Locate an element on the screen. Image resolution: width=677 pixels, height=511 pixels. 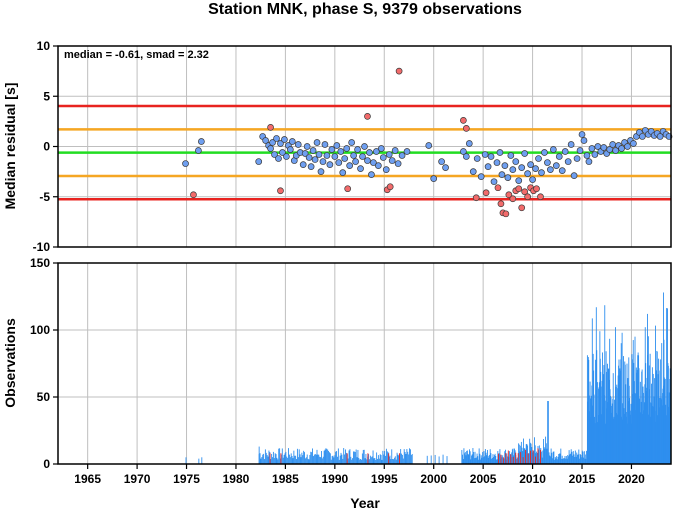
x-tick-label-1985: 1985 is located at coordinates (285, 479).